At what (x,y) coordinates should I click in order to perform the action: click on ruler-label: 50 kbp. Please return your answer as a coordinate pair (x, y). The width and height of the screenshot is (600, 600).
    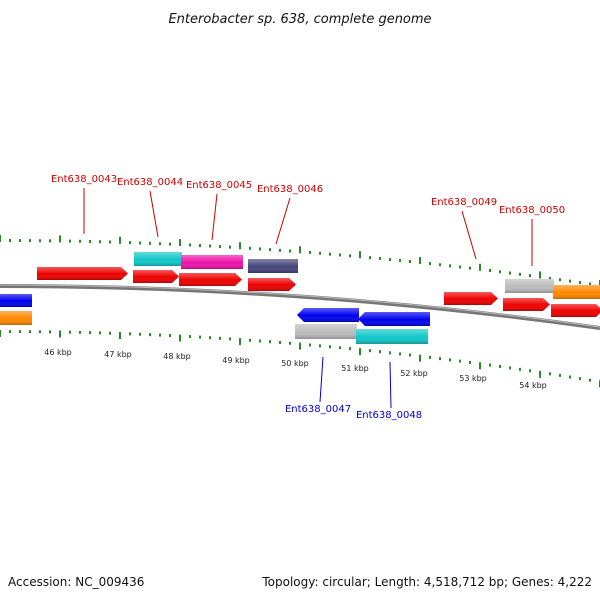
    Looking at the image, I should click on (295, 363).